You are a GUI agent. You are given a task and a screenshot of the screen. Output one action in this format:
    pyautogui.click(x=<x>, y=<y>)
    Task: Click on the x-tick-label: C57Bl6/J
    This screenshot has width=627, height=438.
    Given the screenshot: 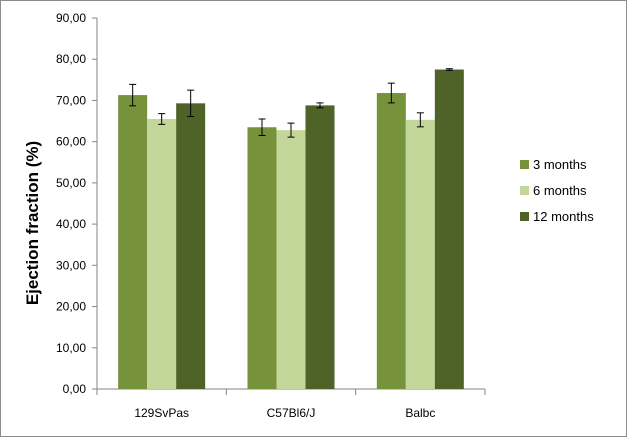 What is the action you would take?
    pyautogui.click(x=291, y=413)
    